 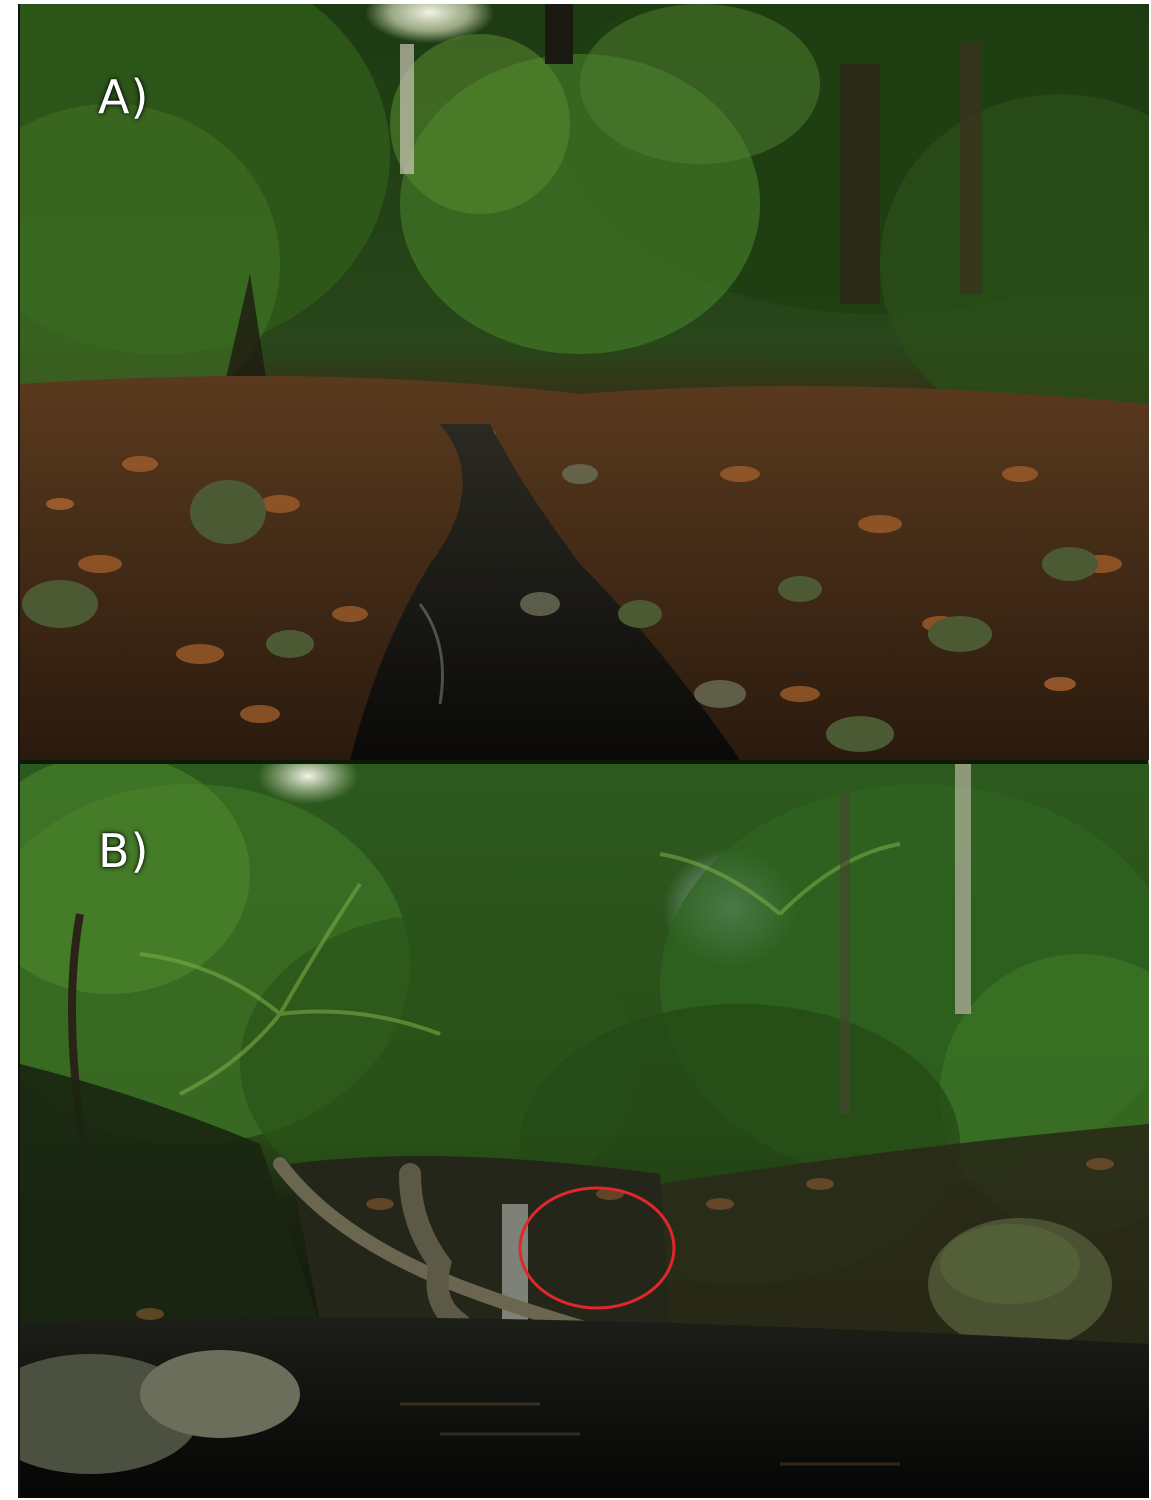 What do you see at coordinates (124, 97) in the screenshot?
I see `panel-a-label: A)` at bounding box center [124, 97].